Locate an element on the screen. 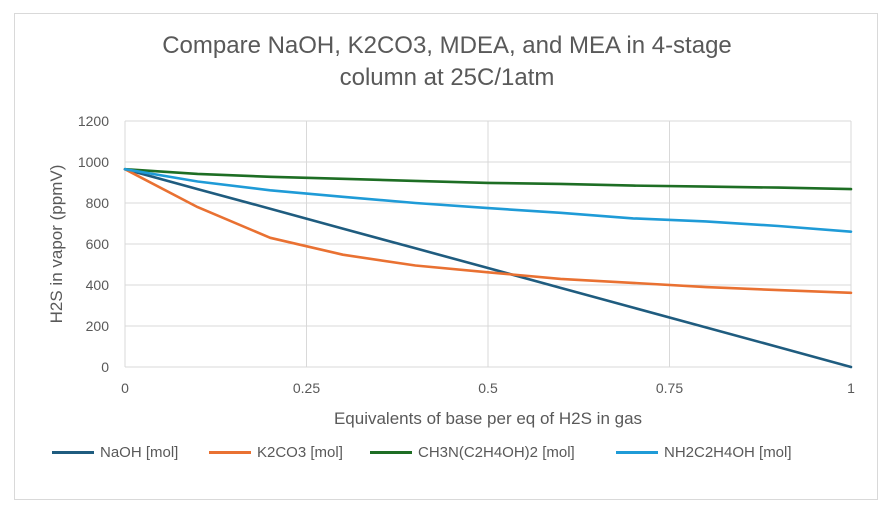  legend-label: K2CO3 [mol] is located at coordinates (300, 452).